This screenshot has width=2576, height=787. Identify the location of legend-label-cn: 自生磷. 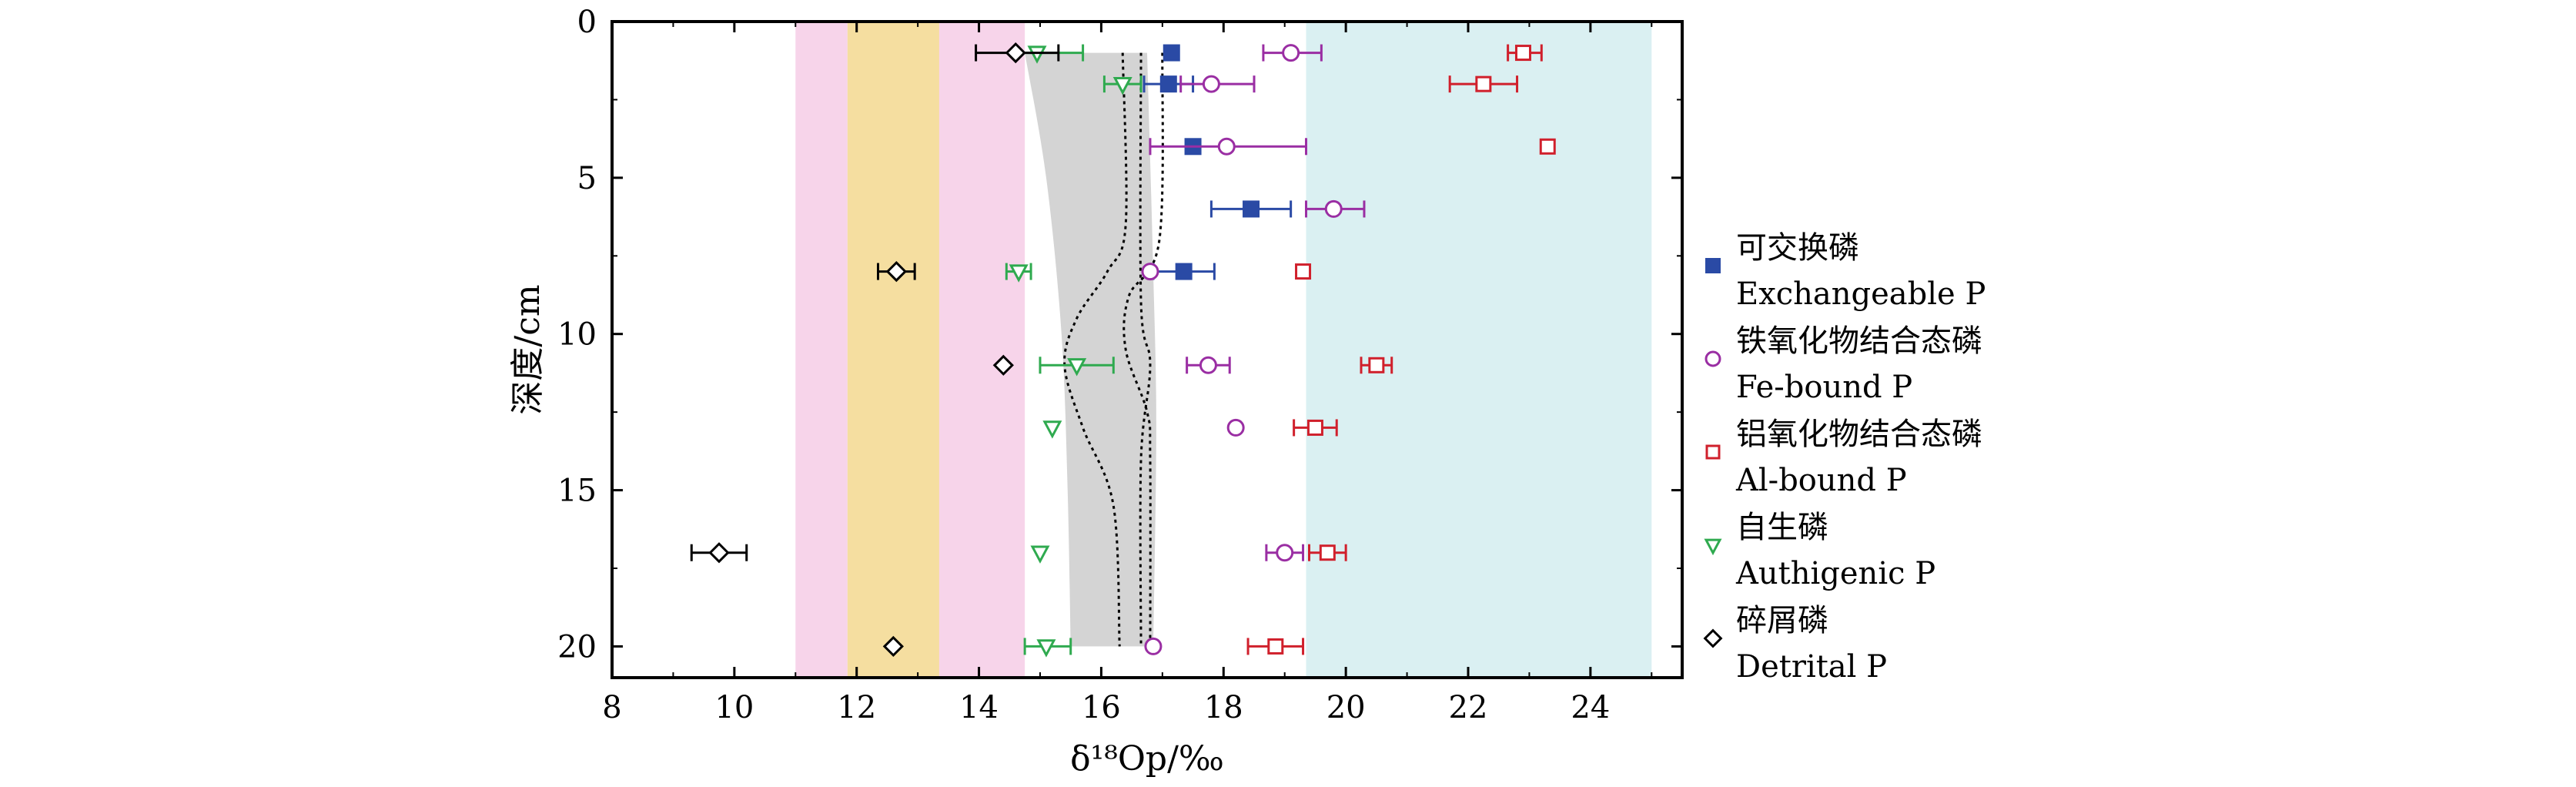
(1782, 527).